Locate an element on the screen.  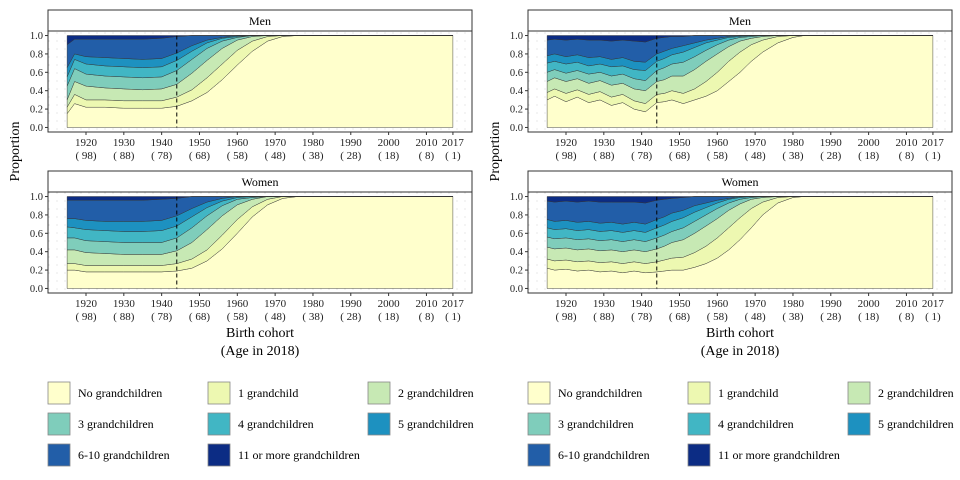
x-tick-label: 1960 is located at coordinates (717, 143).